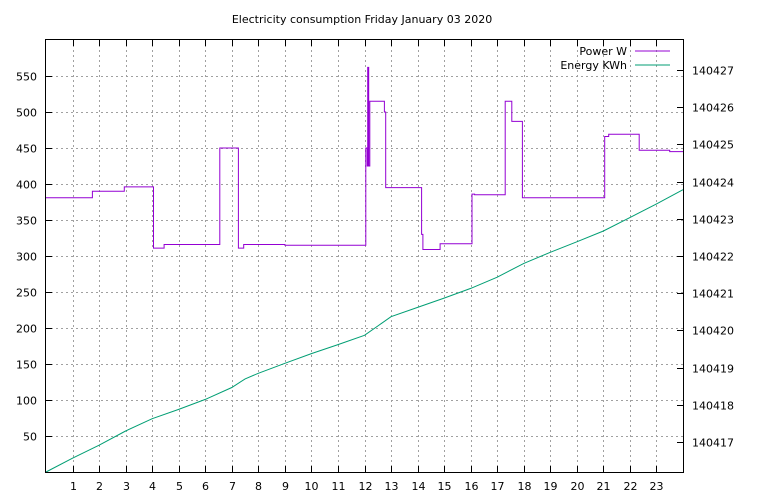  What do you see at coordinates (392, 486) in the screenshot?
I see `x-tick-label: 13` at bounding box center [392, 486].